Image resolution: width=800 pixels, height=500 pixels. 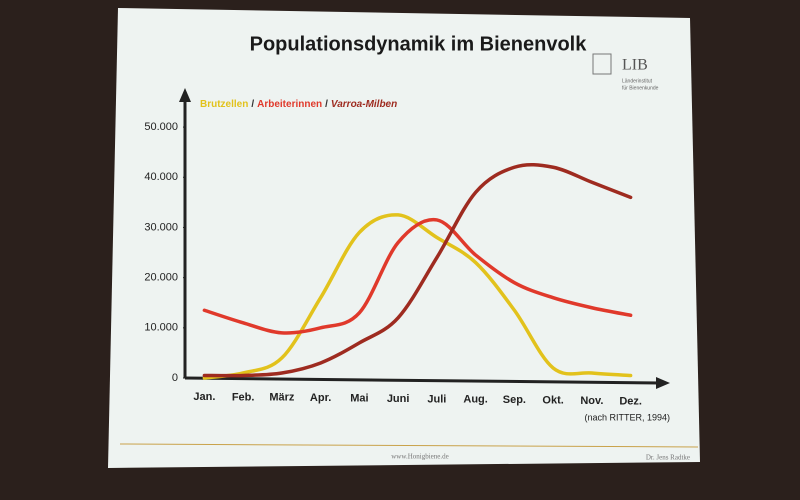 What do you see at coordinates (422, 380) in the screenshot?
I see `x-axis` at bounding box center [422, 380].